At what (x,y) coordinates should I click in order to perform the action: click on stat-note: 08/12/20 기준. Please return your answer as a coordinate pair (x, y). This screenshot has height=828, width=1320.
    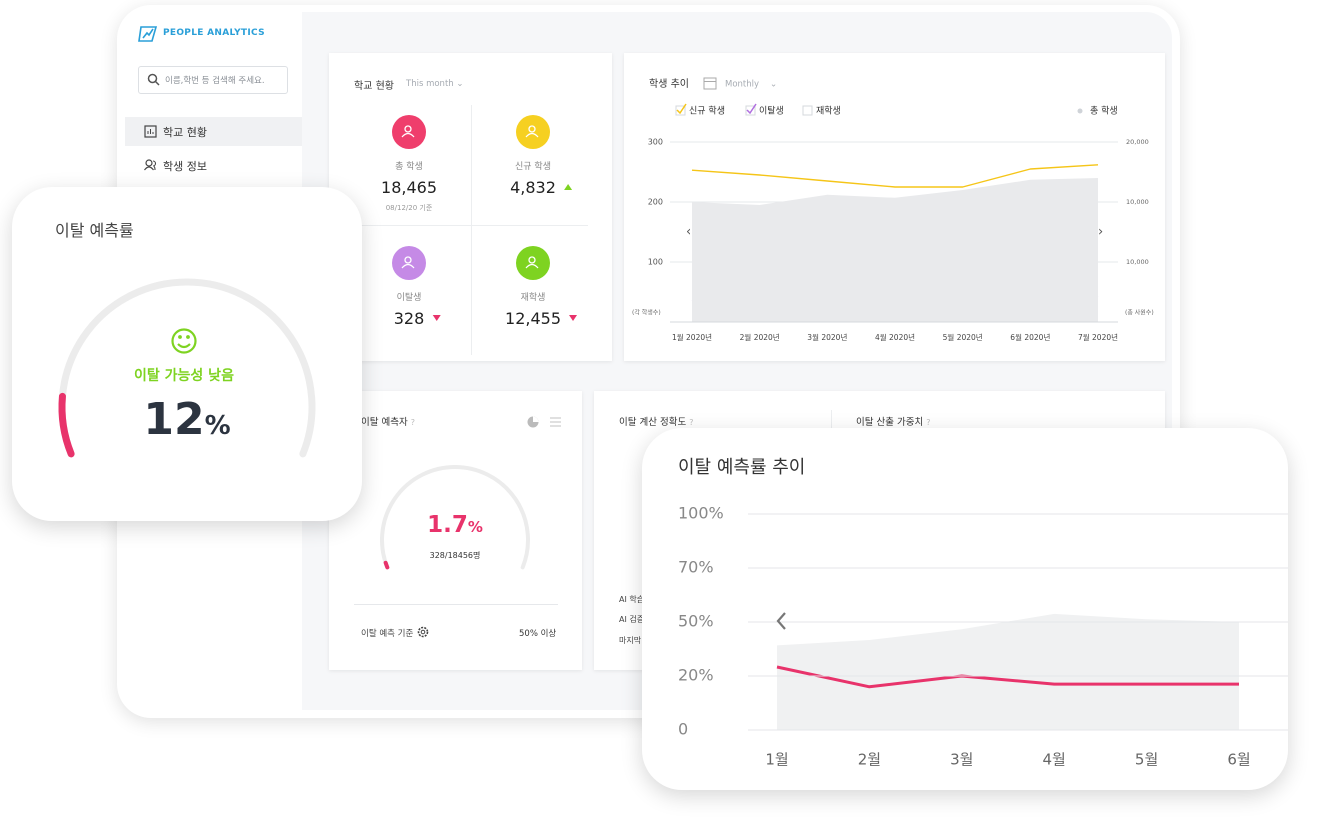
    Looking at the image, I should click on (409, 208).